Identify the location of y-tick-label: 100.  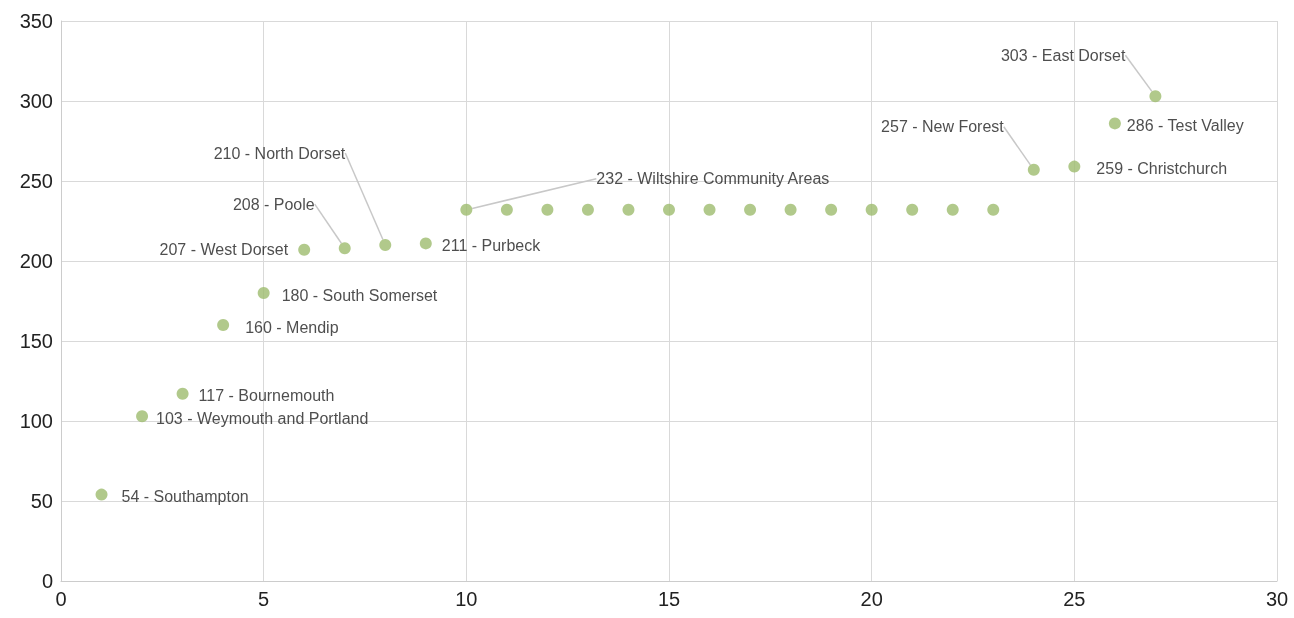
(36, 421).